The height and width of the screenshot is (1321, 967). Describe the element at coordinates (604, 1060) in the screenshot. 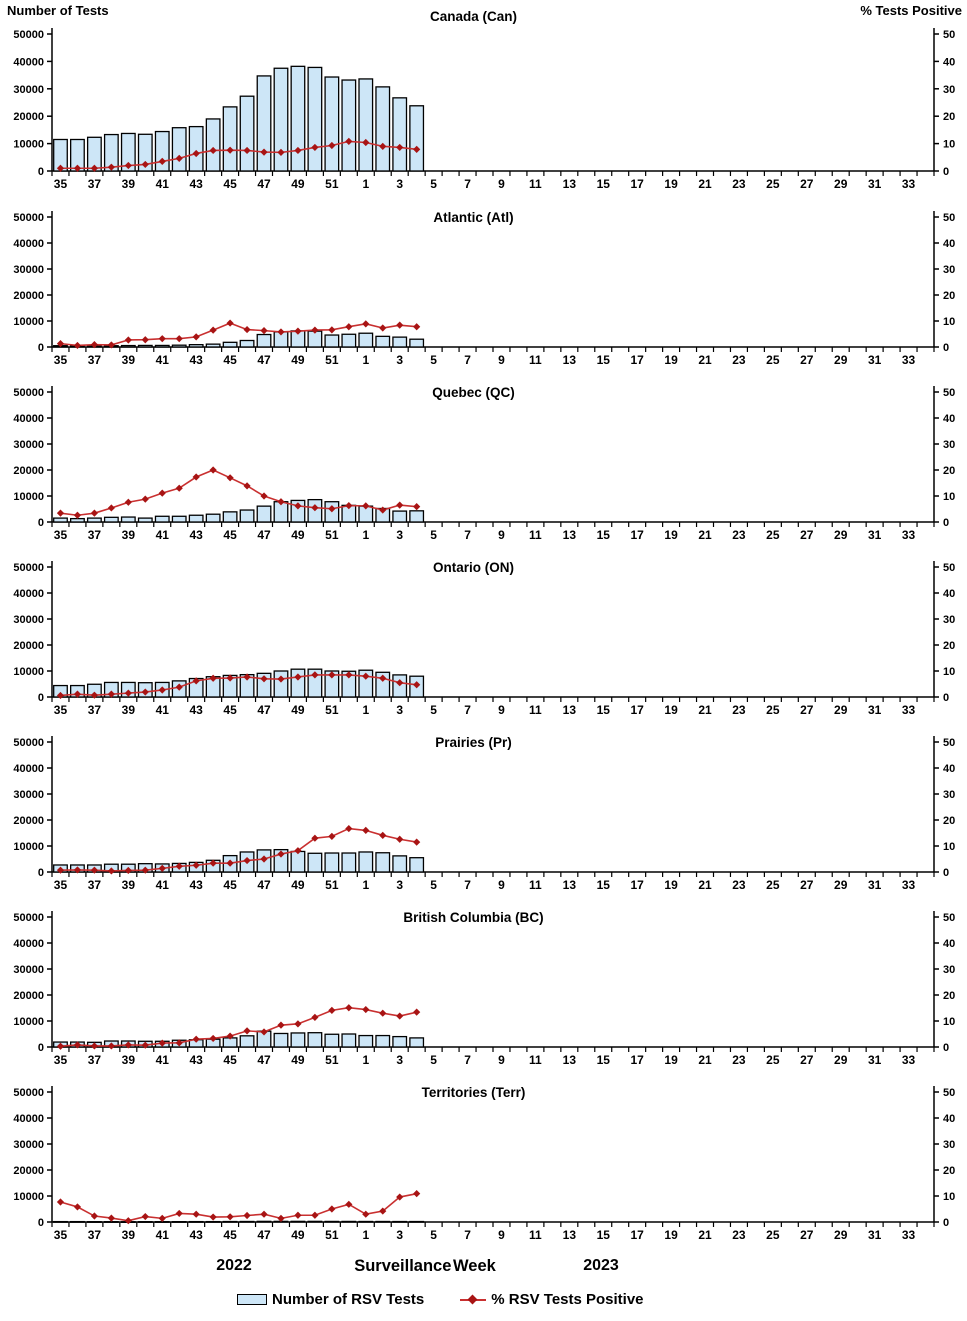

I see `svg-text: 15` at that location.